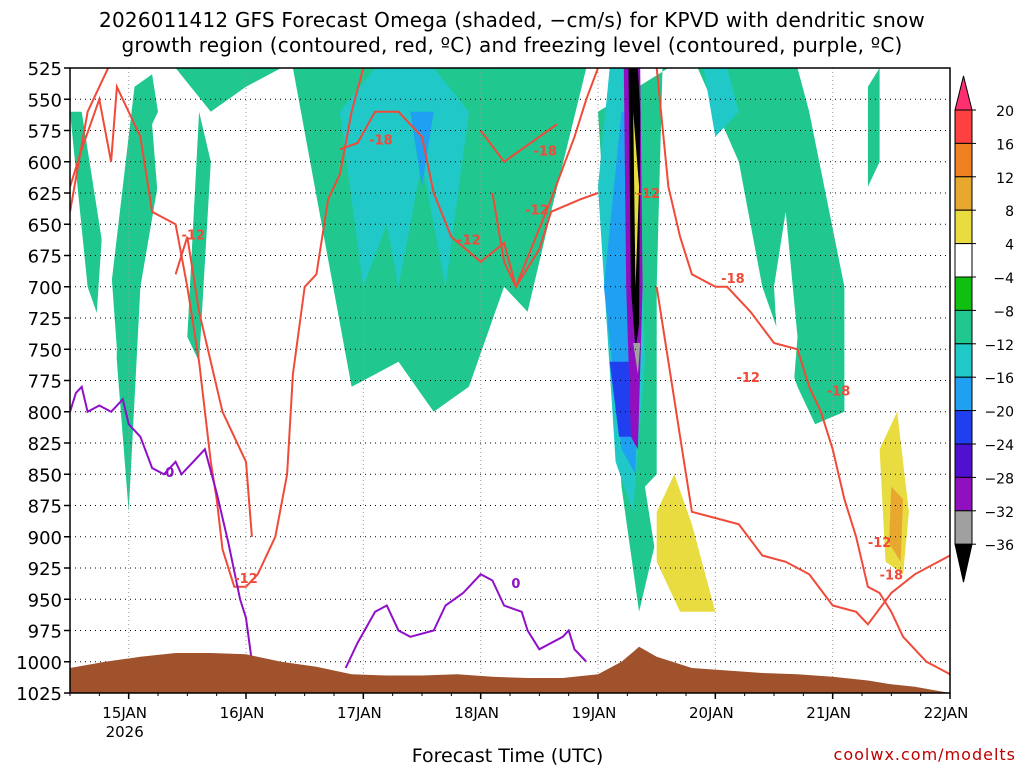  I want to click on y-tick-label-675: 675, so click(45, 257).